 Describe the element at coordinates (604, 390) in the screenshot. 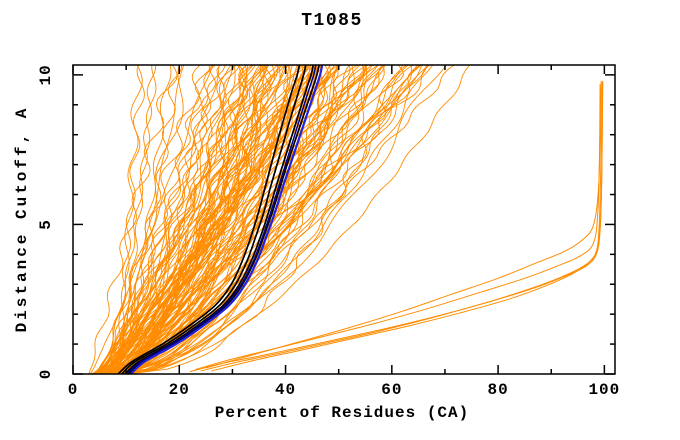

I see `x-tick-label: 100` at that location.